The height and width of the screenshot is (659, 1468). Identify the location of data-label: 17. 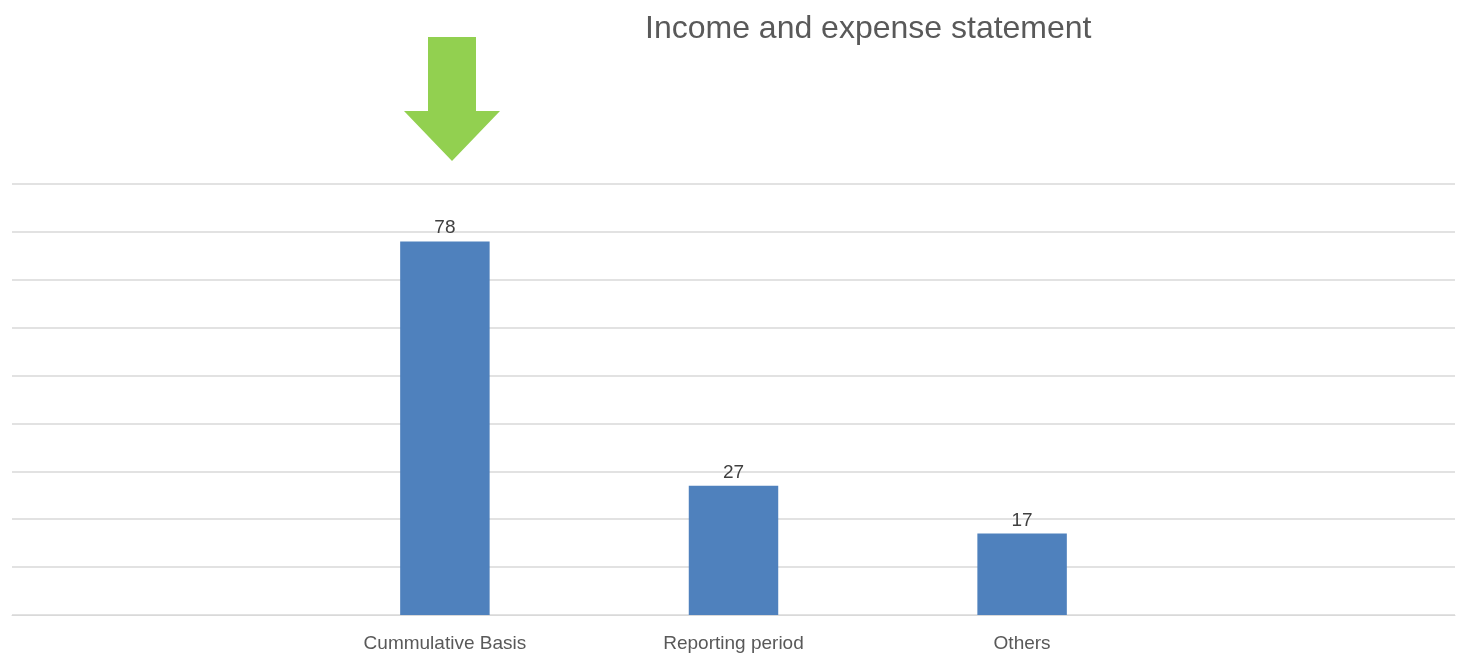
(1022, 519).